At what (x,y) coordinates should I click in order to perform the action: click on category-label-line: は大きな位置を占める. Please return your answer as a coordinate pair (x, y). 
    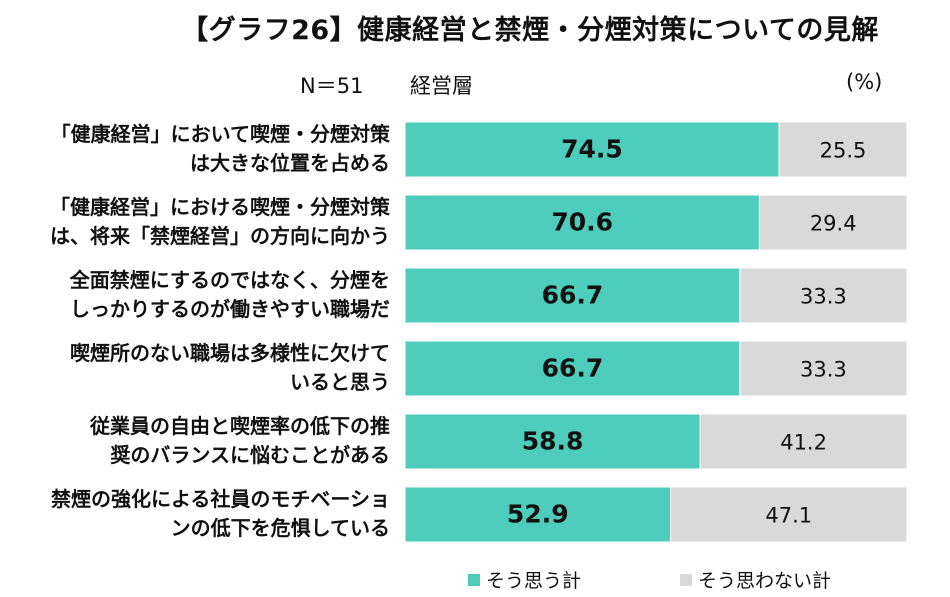
    Looking at the image, I should click on (290, 163).